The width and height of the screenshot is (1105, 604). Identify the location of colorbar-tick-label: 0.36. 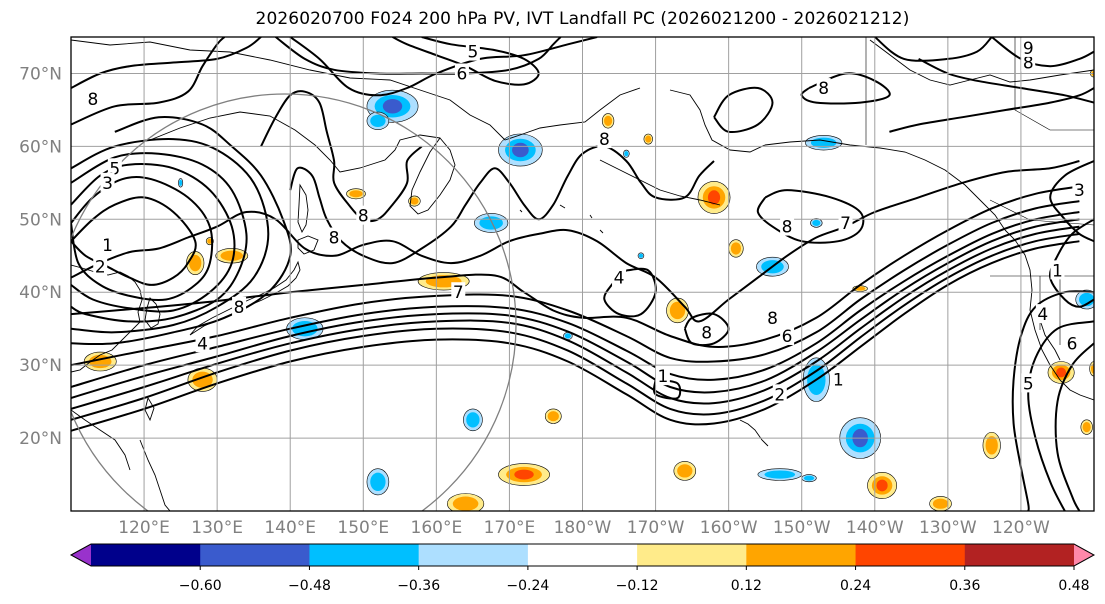
(964, 586).